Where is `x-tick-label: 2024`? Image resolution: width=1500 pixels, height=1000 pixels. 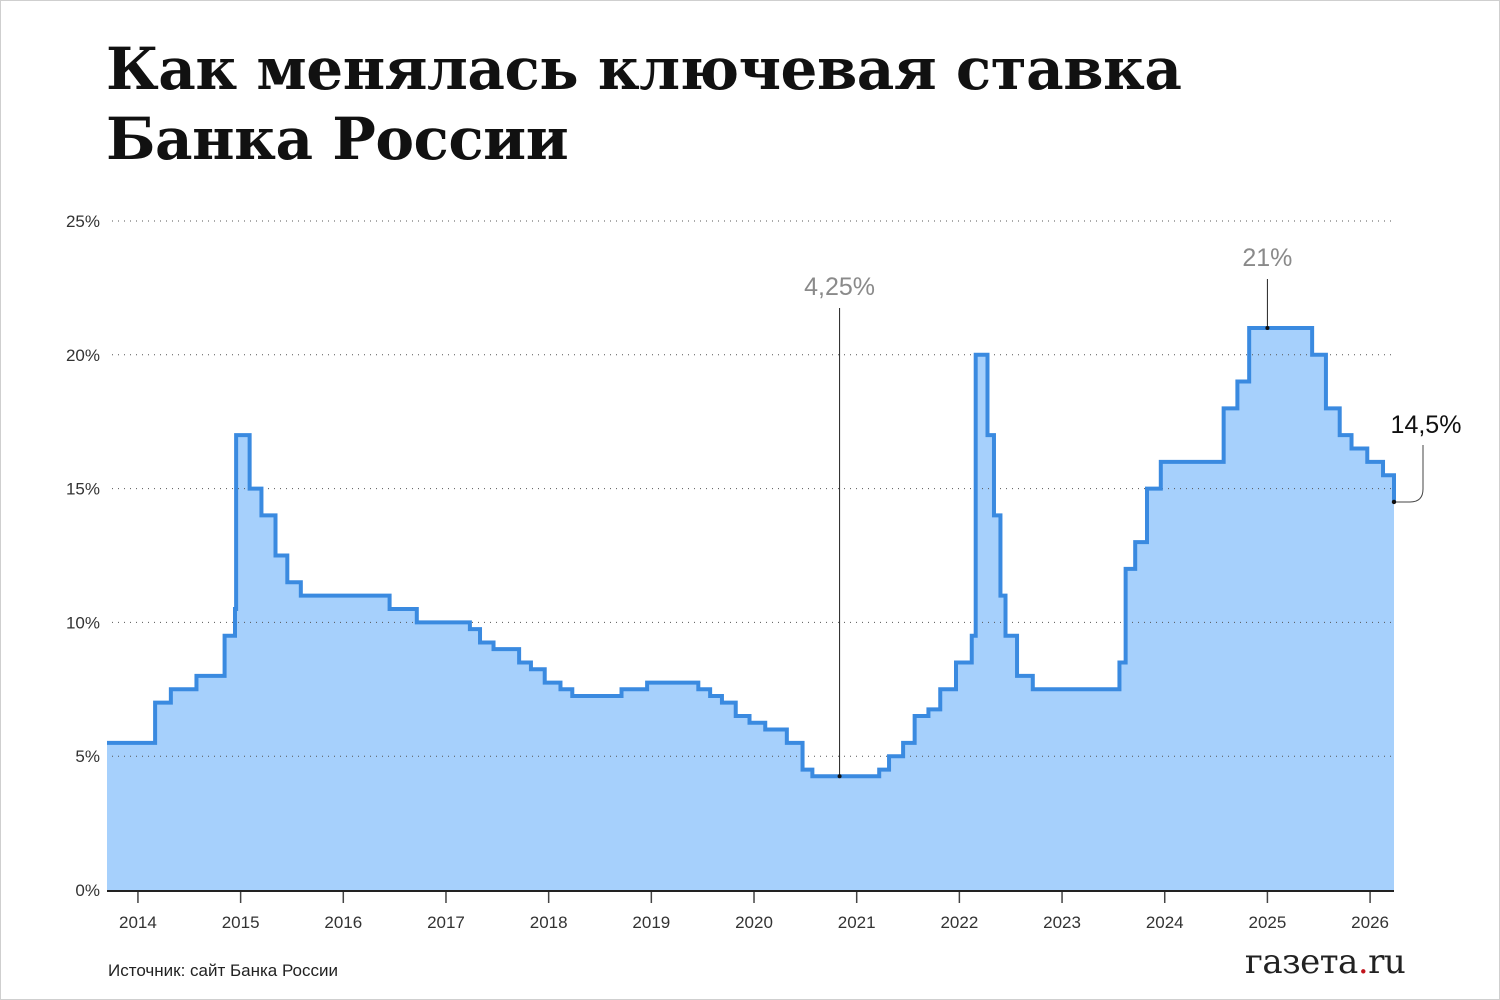
x-tick-label: 2024 is located at coordinates (1165, 922).